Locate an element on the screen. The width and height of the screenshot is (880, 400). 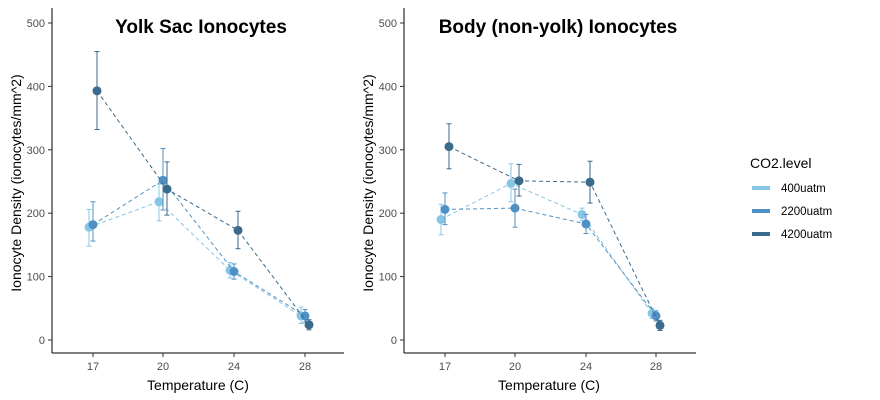
series-4200uatm is located at coordinates (554, 227).